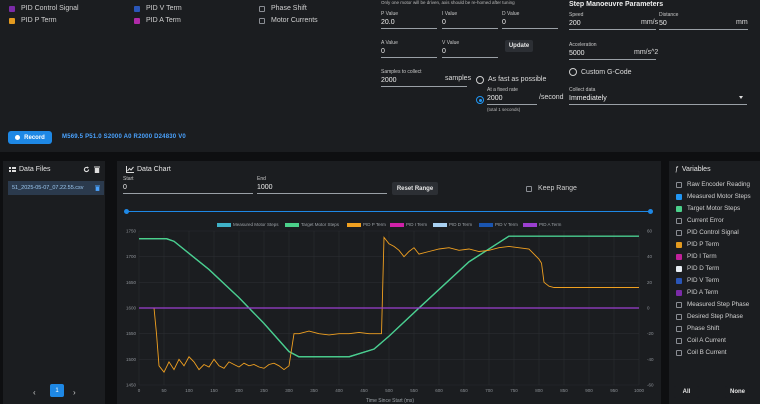 This screenshot has width=760, height=404. What do you see at coordinates (573, 72) in the screenshot?
I see `custom-gcode-radio-icon` at bounding box center [573, 72].